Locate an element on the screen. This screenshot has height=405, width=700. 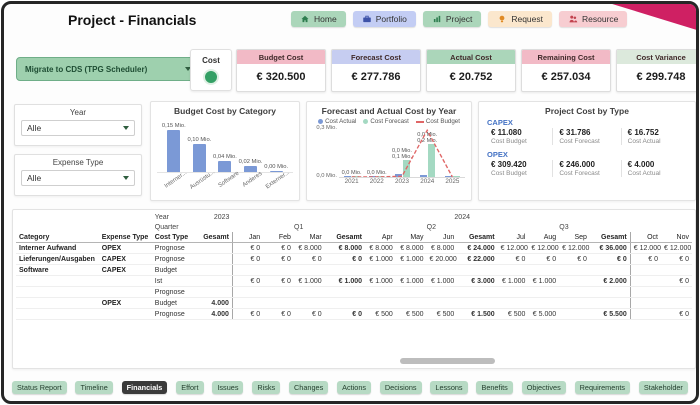
nav-label: Portfolio is located at coordinates (391, 19).